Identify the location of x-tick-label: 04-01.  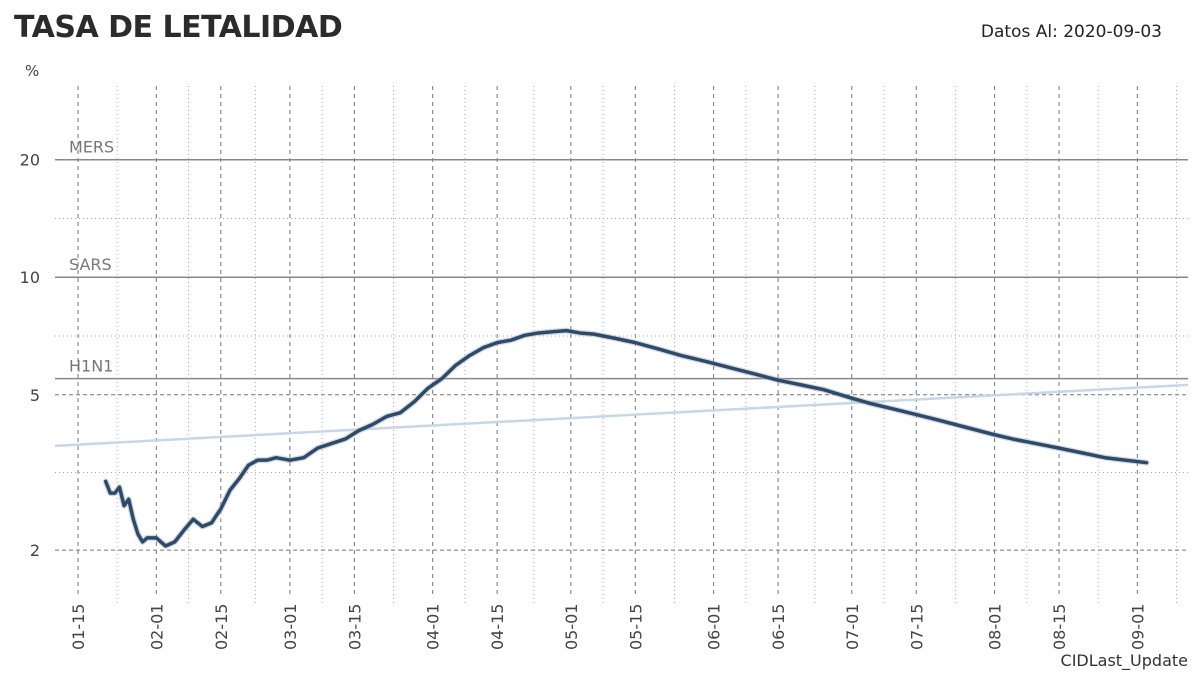
(433, 627).